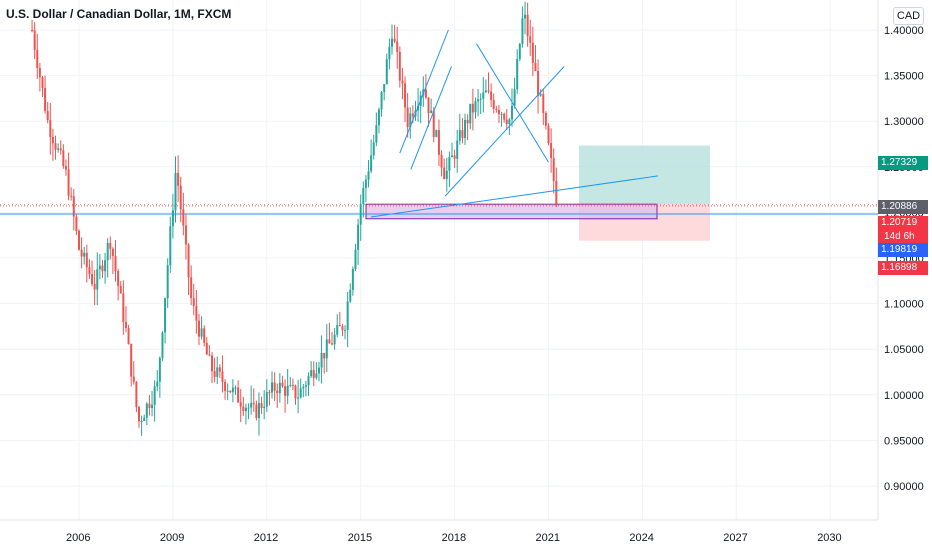  I want to click on price-tick-label: 1.35000, so click(904, 77).